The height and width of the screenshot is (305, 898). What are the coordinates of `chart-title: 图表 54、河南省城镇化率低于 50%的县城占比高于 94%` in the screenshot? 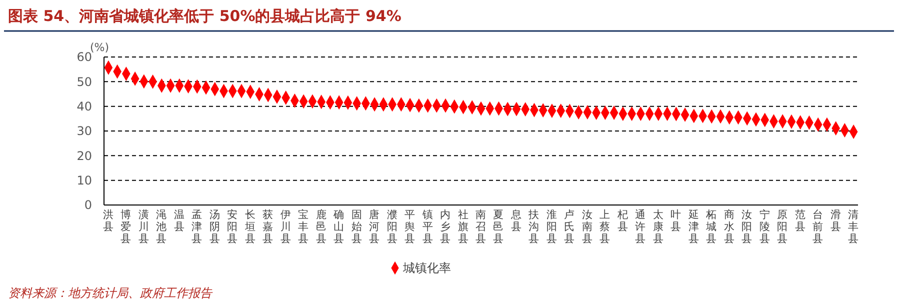 It's located at (205, 16).